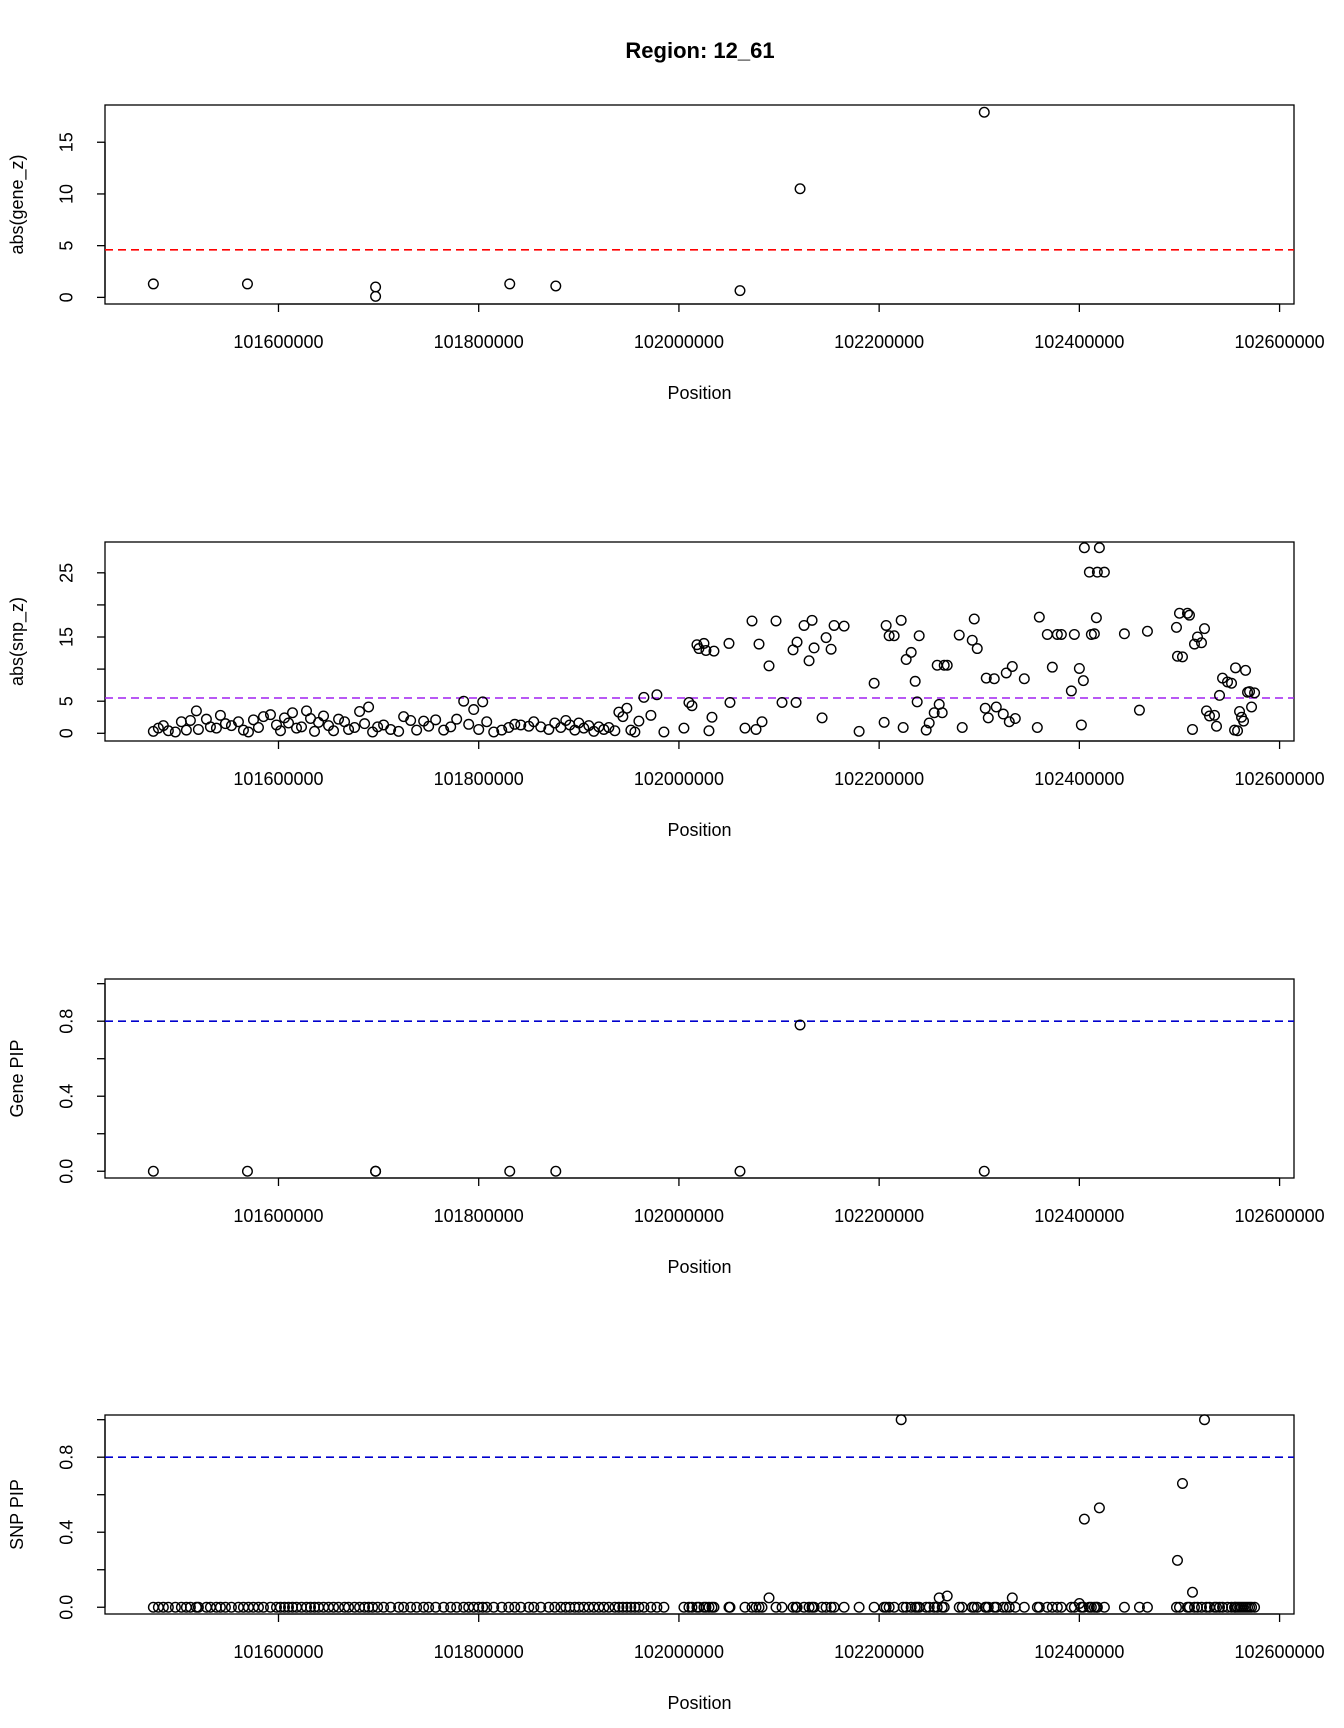 Image resolution: width=1344 pixels, height=1728 pixels. I want to click on x-tick-label: 101800000, so click(479, 1652).